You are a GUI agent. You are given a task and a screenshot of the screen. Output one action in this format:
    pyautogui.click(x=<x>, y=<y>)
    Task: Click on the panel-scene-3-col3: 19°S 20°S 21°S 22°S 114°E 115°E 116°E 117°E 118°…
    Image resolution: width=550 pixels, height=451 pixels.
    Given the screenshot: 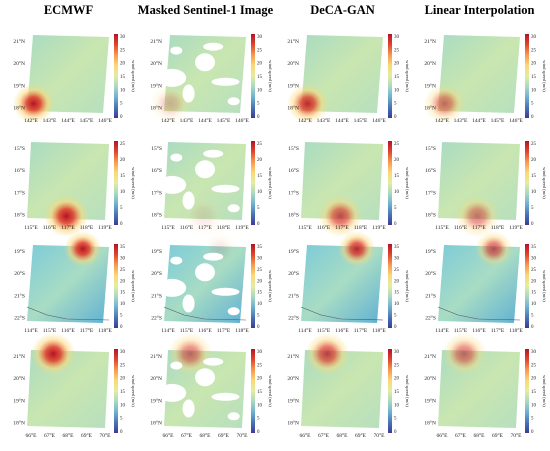 What is the action you would take?
    pyautogui.click(x=349, y=282)
    